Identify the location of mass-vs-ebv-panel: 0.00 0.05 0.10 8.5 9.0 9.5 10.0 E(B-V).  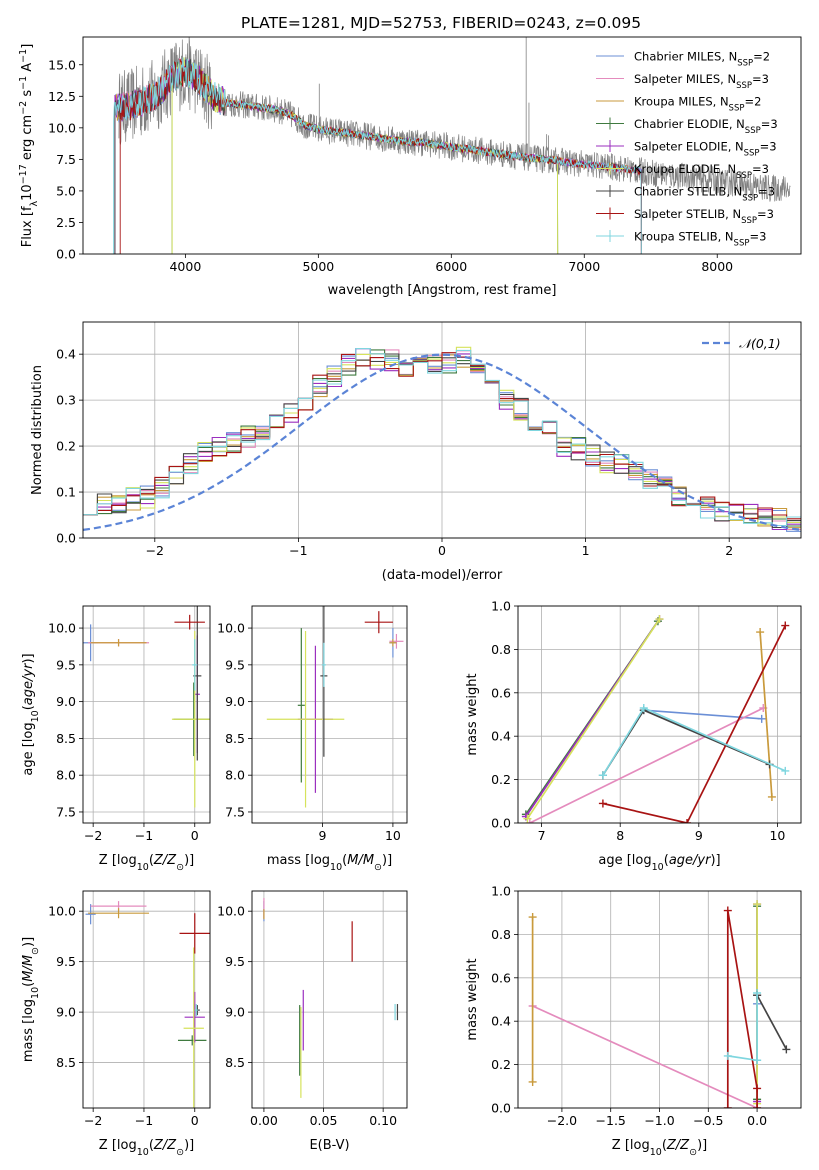
(312, 1021).